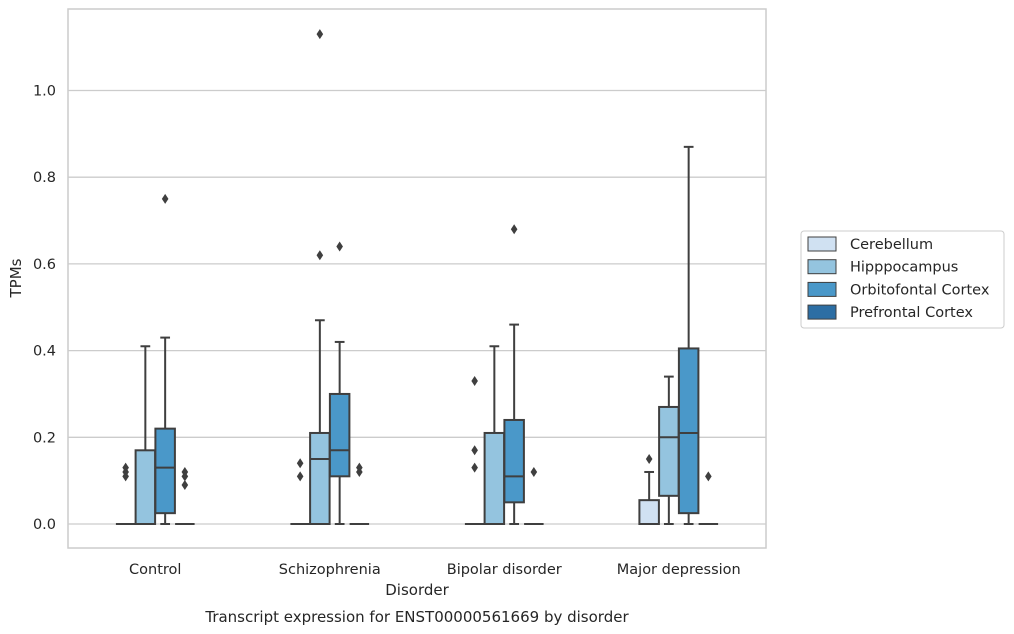 Image resolution: width=1014 pixels, height=634 pixels. Describe the element at coordinates (44, 265) in the screenshot. I see `y-tick-label: 0.6` at that location.